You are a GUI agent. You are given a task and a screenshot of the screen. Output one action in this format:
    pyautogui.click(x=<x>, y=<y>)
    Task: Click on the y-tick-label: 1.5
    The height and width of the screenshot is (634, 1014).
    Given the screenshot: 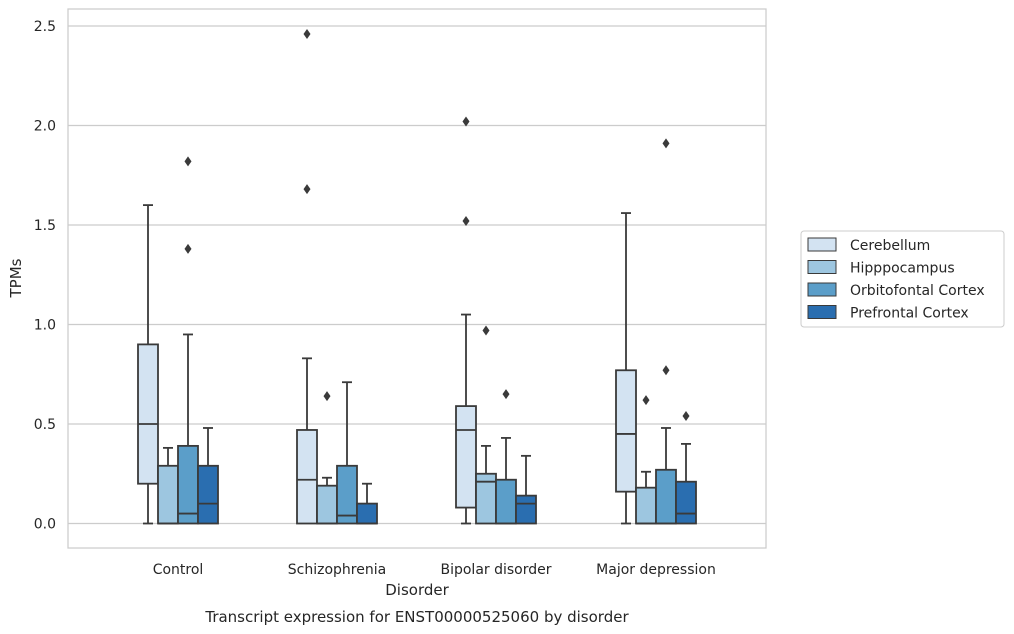 What is the action you would take?
    pyautogui.click(x=45, y=226)
    